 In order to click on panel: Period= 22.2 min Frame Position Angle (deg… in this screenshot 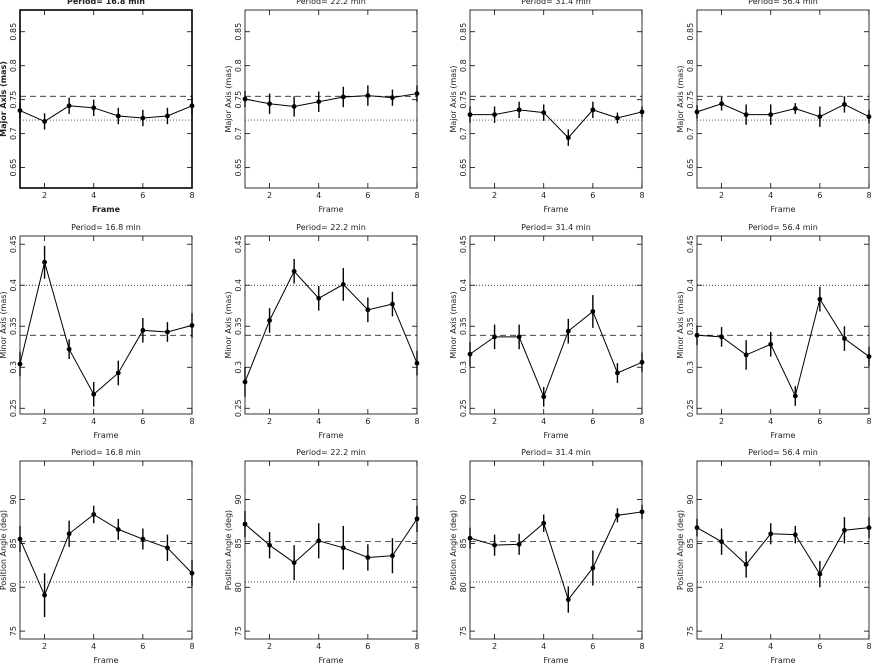, I will do `click(322, 556)`.